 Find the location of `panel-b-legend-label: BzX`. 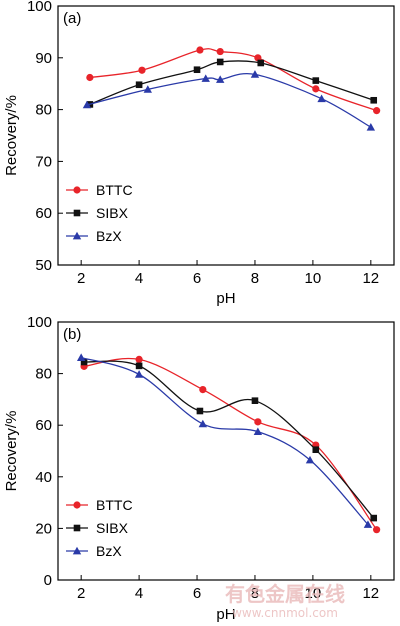

panel-b-legend-label: BzX is located at coordinates (109, 551).